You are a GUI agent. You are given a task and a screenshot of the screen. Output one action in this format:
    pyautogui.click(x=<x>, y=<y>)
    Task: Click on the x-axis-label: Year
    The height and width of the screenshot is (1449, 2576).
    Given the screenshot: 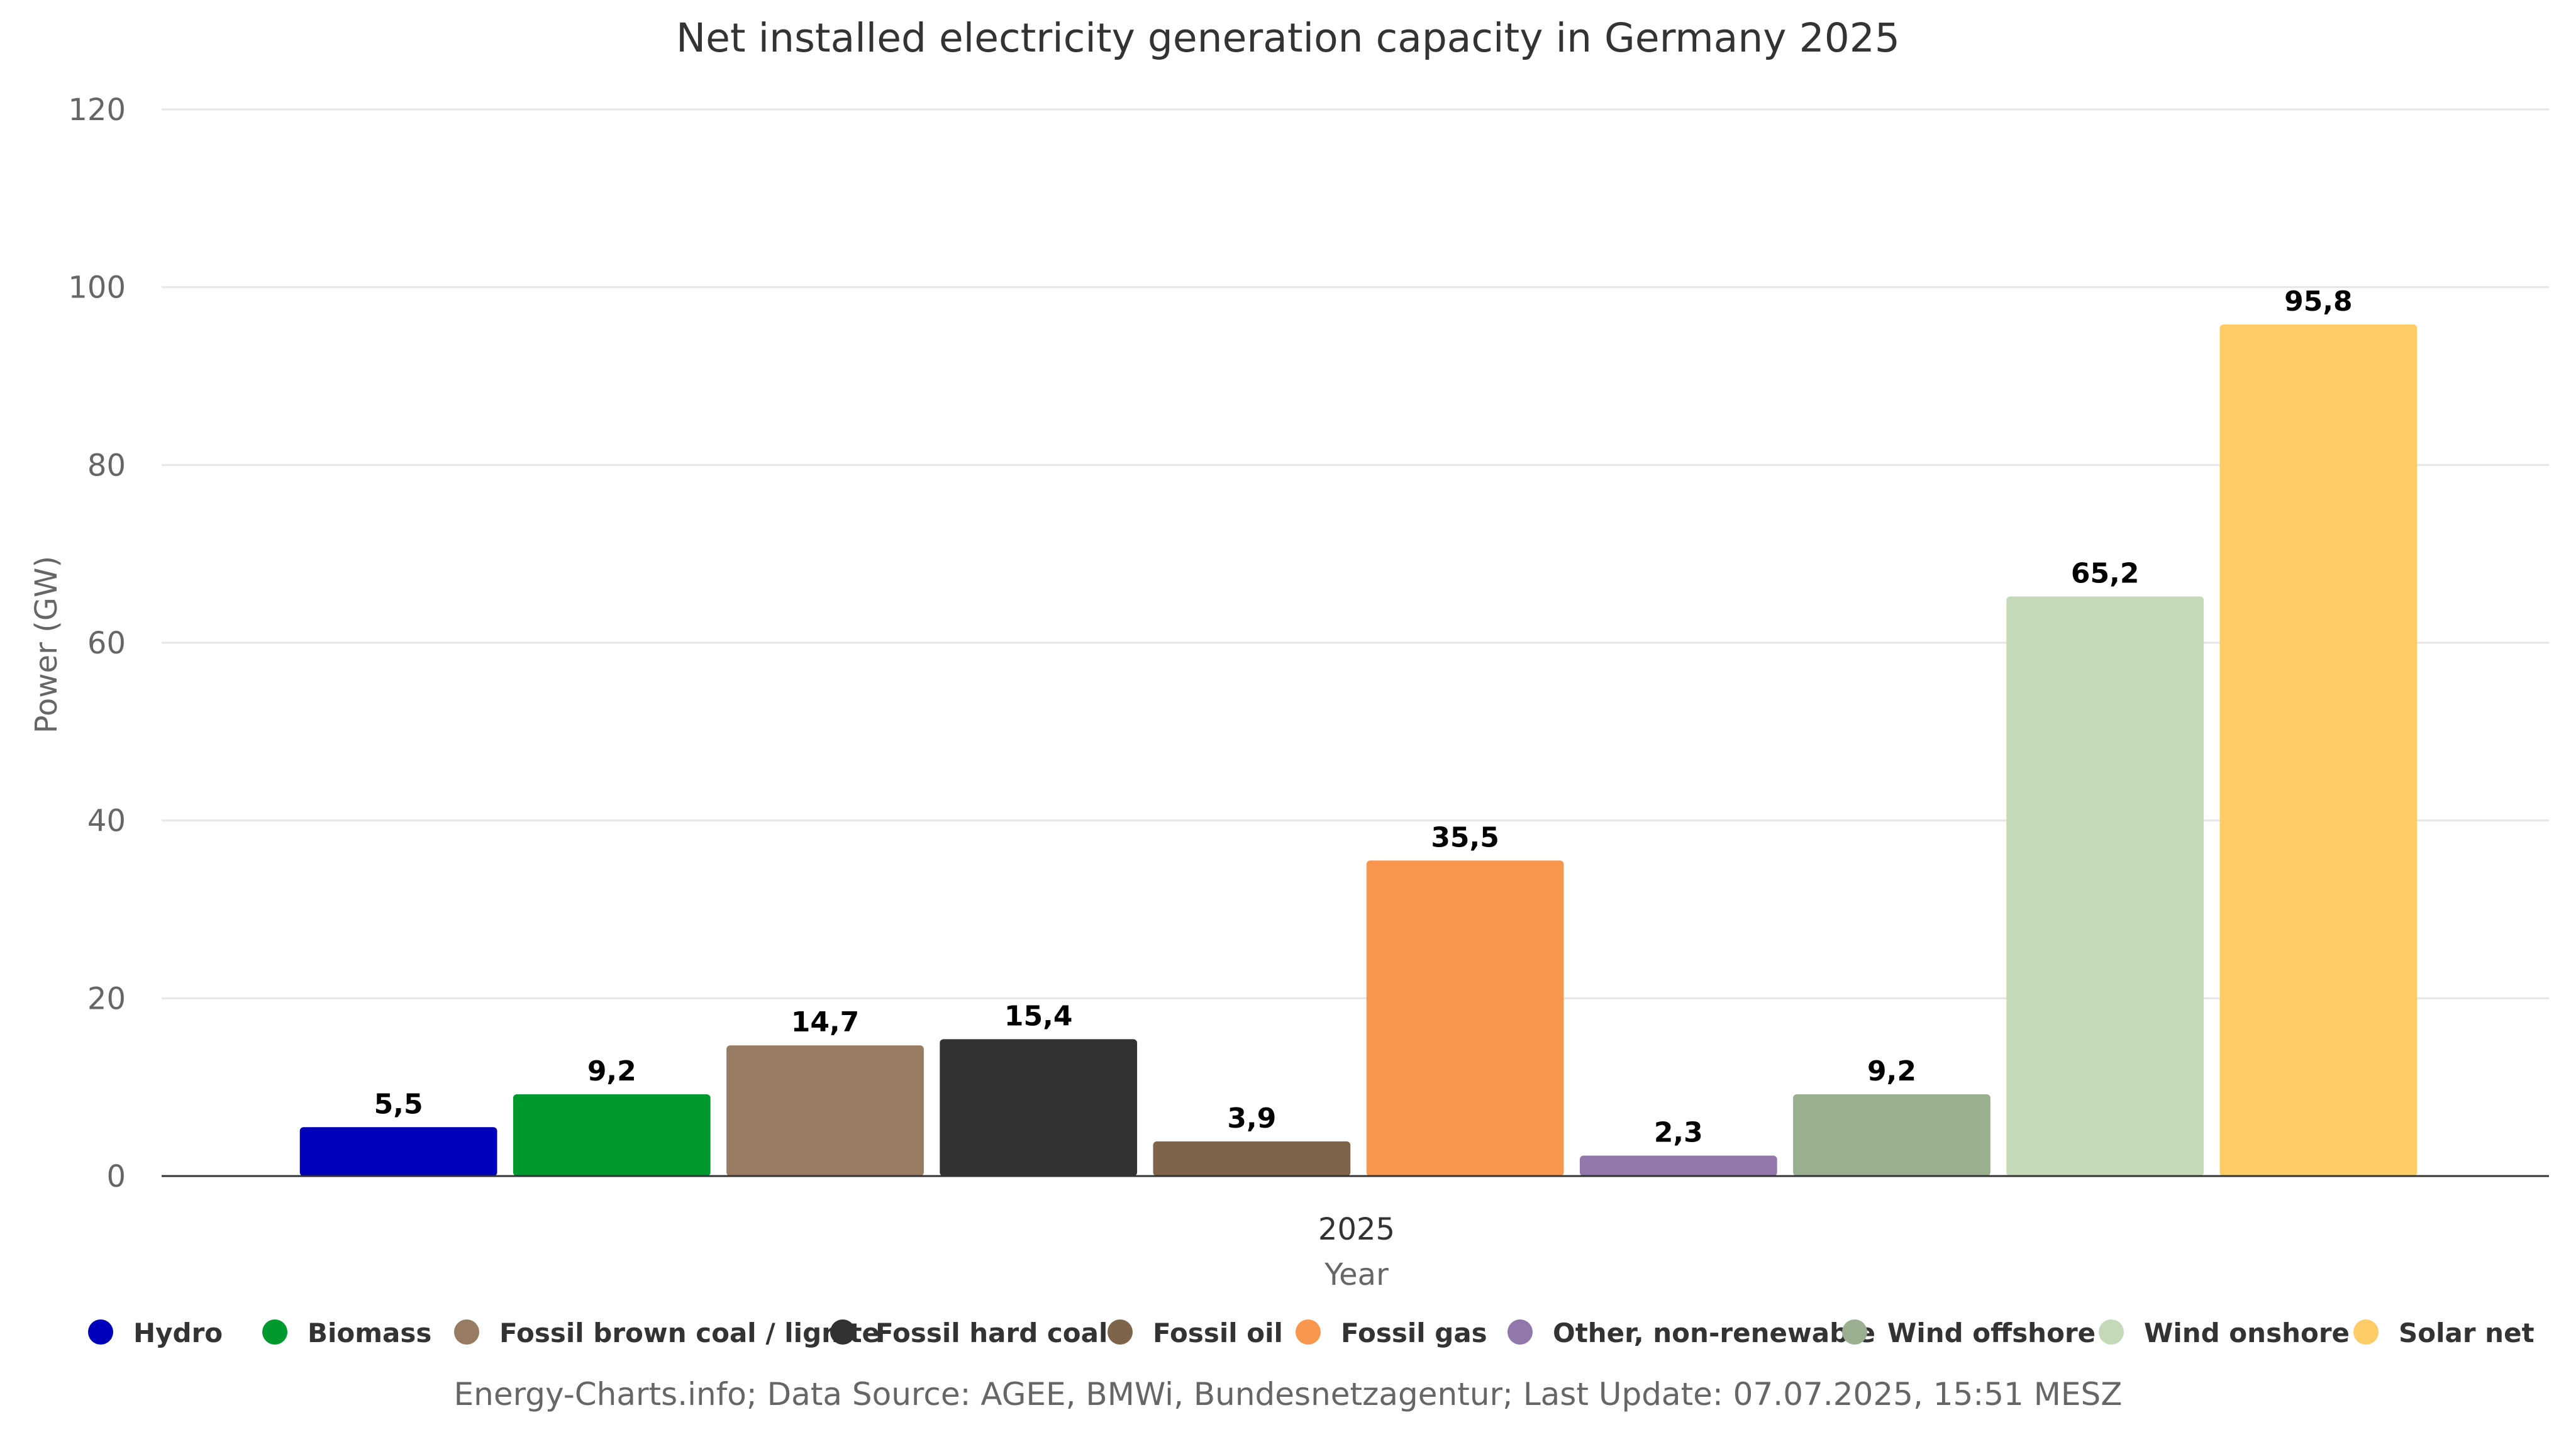 What is the action you would take?
    pyautogui.click(x=1356, y=1274)
    